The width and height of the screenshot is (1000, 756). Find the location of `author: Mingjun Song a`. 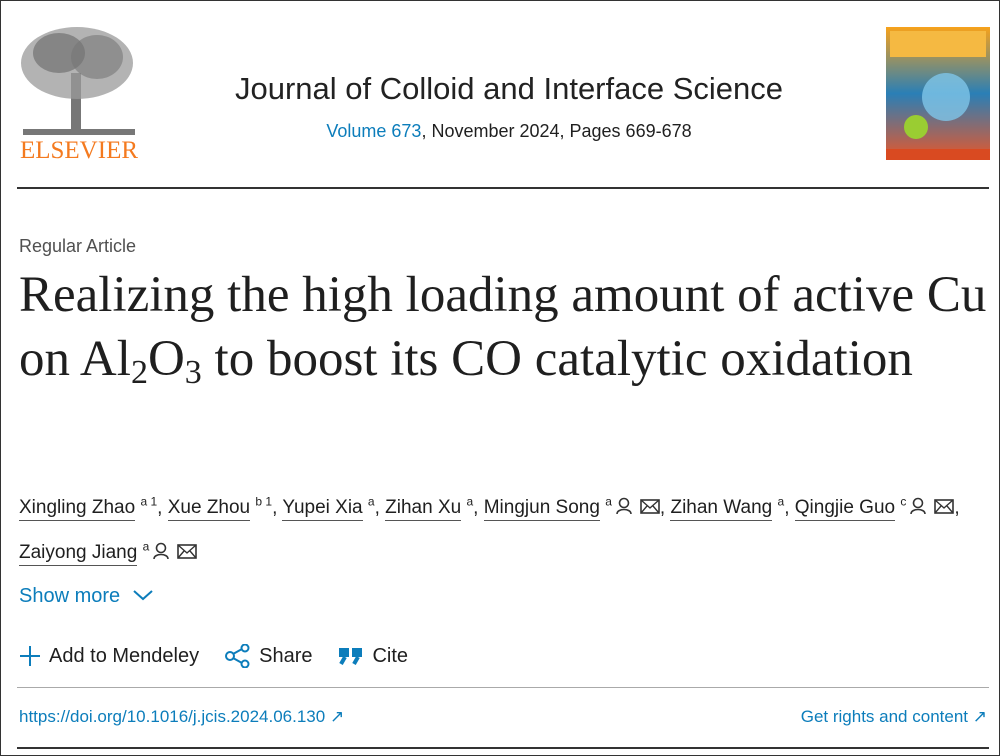

author: Mingjun Song a is located at coordinates (571, 508).